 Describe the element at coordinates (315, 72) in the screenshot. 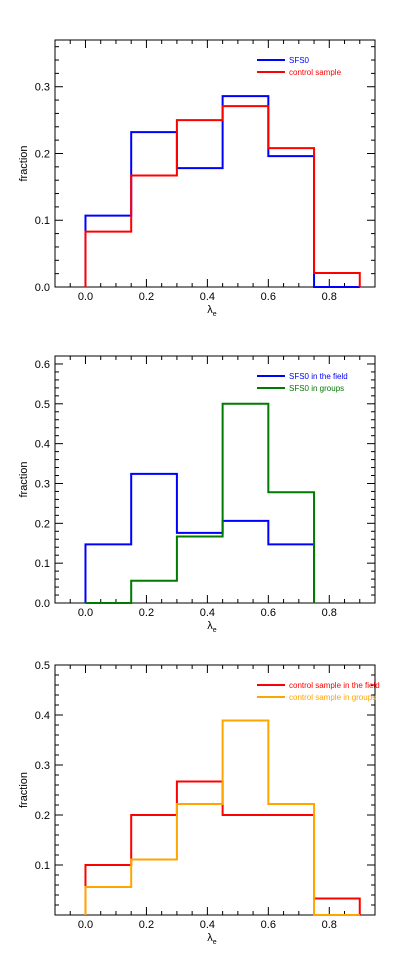

I see `legend-label-2: control sample` at that location.